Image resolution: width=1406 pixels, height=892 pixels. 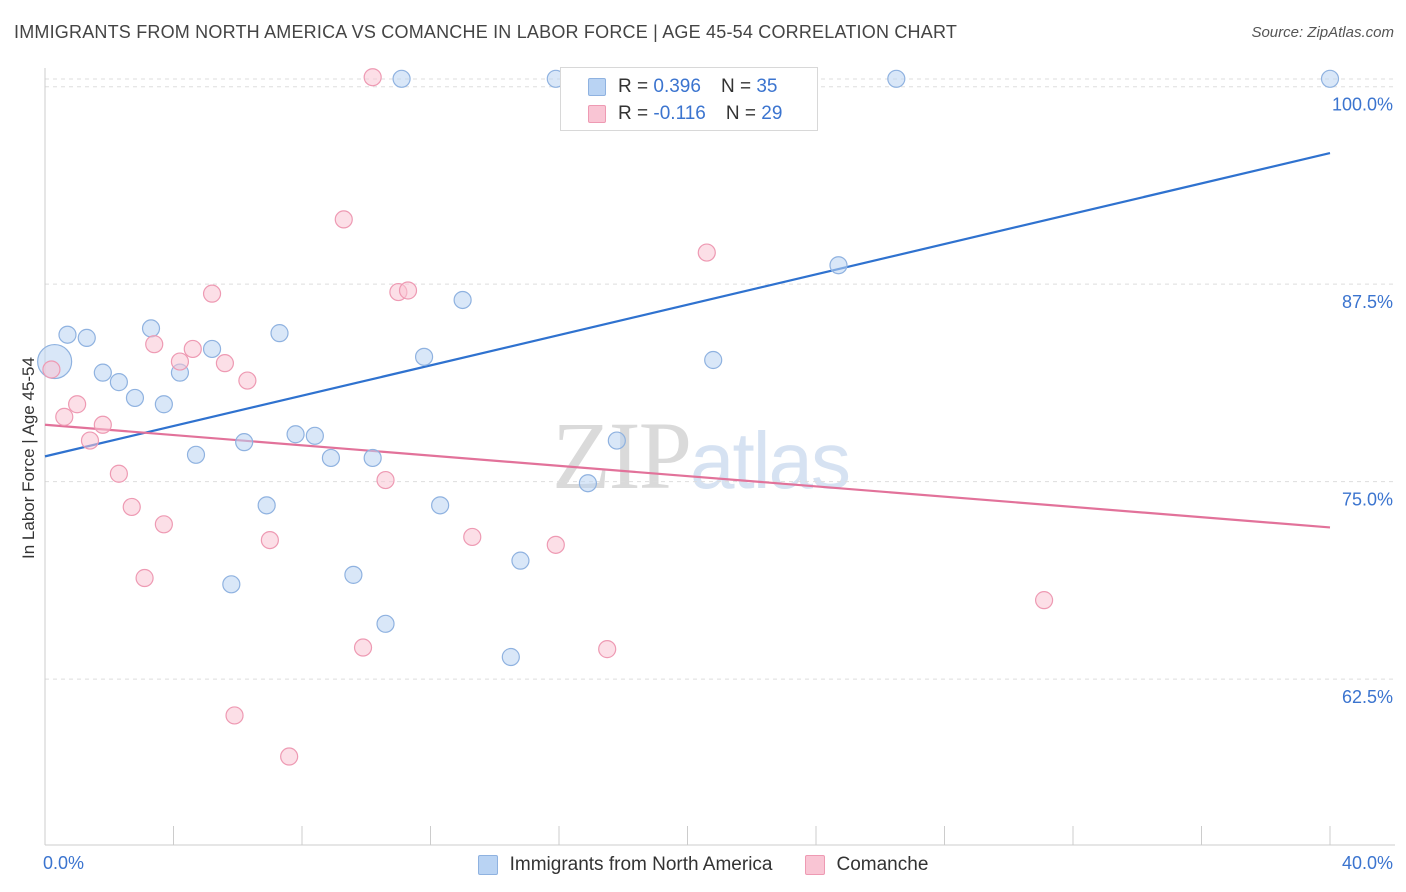 I want to click on legend-item-comanche: Comanche, so click(x=866, y=865).